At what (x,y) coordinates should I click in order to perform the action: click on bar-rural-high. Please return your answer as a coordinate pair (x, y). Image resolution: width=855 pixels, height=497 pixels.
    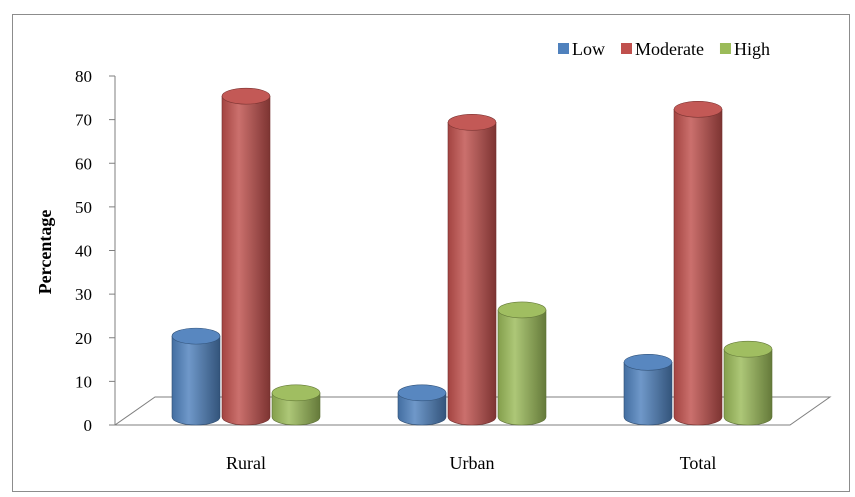
    Looking at the image, I should click on (296, 405).